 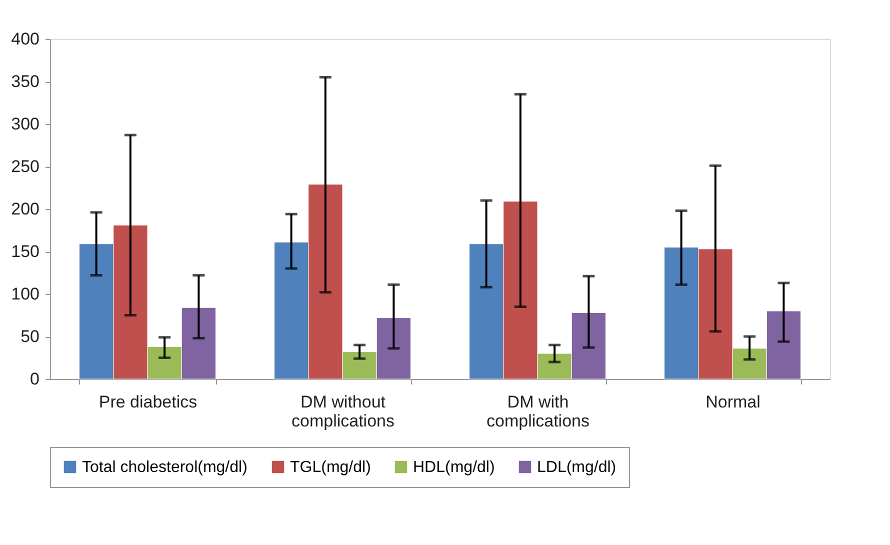 What do you see at coordinates (25, 39) in the screenshot?
I see `y-tick-label: 400` at bounding box center [25, 39].